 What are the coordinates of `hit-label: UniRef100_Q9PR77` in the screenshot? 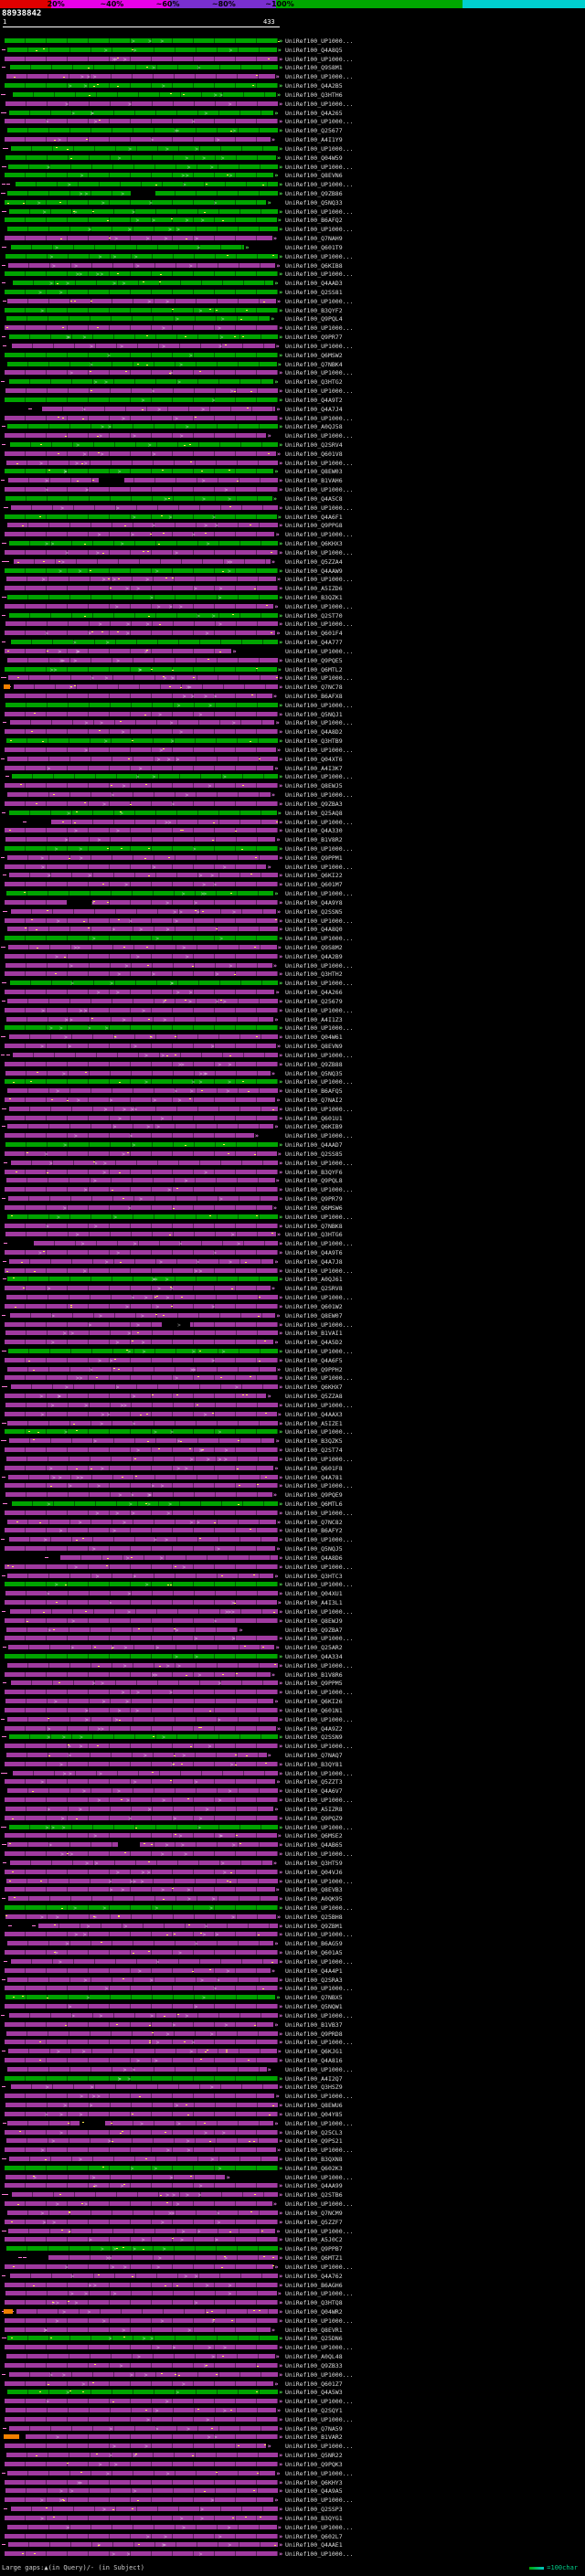 It's located at (314, 338).